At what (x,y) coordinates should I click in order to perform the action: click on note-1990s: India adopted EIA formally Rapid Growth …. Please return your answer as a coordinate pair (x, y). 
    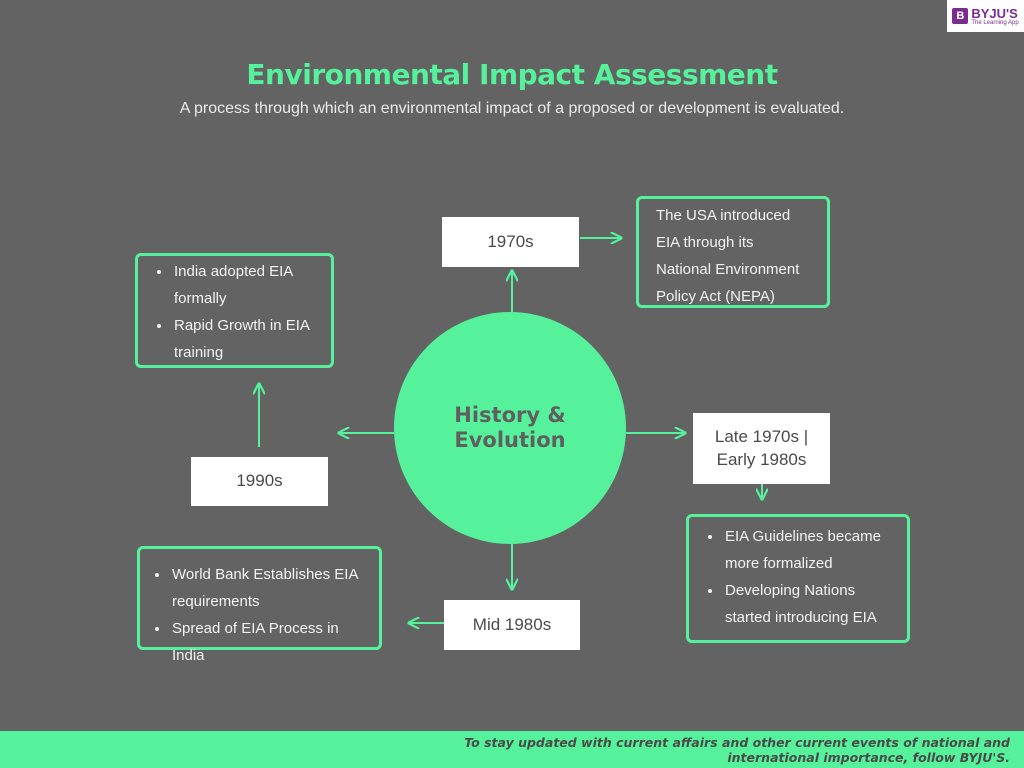
    Looking at the image, I should click on (234, 310).